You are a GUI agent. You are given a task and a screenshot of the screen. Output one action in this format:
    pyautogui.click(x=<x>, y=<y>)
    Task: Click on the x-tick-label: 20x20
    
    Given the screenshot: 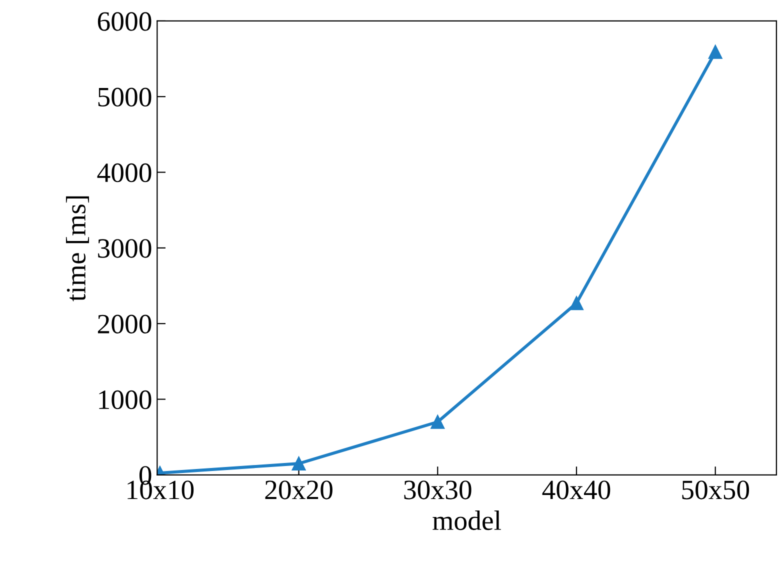 What is the action you would take?
    pyautogui.click(x=298, y=490)
    